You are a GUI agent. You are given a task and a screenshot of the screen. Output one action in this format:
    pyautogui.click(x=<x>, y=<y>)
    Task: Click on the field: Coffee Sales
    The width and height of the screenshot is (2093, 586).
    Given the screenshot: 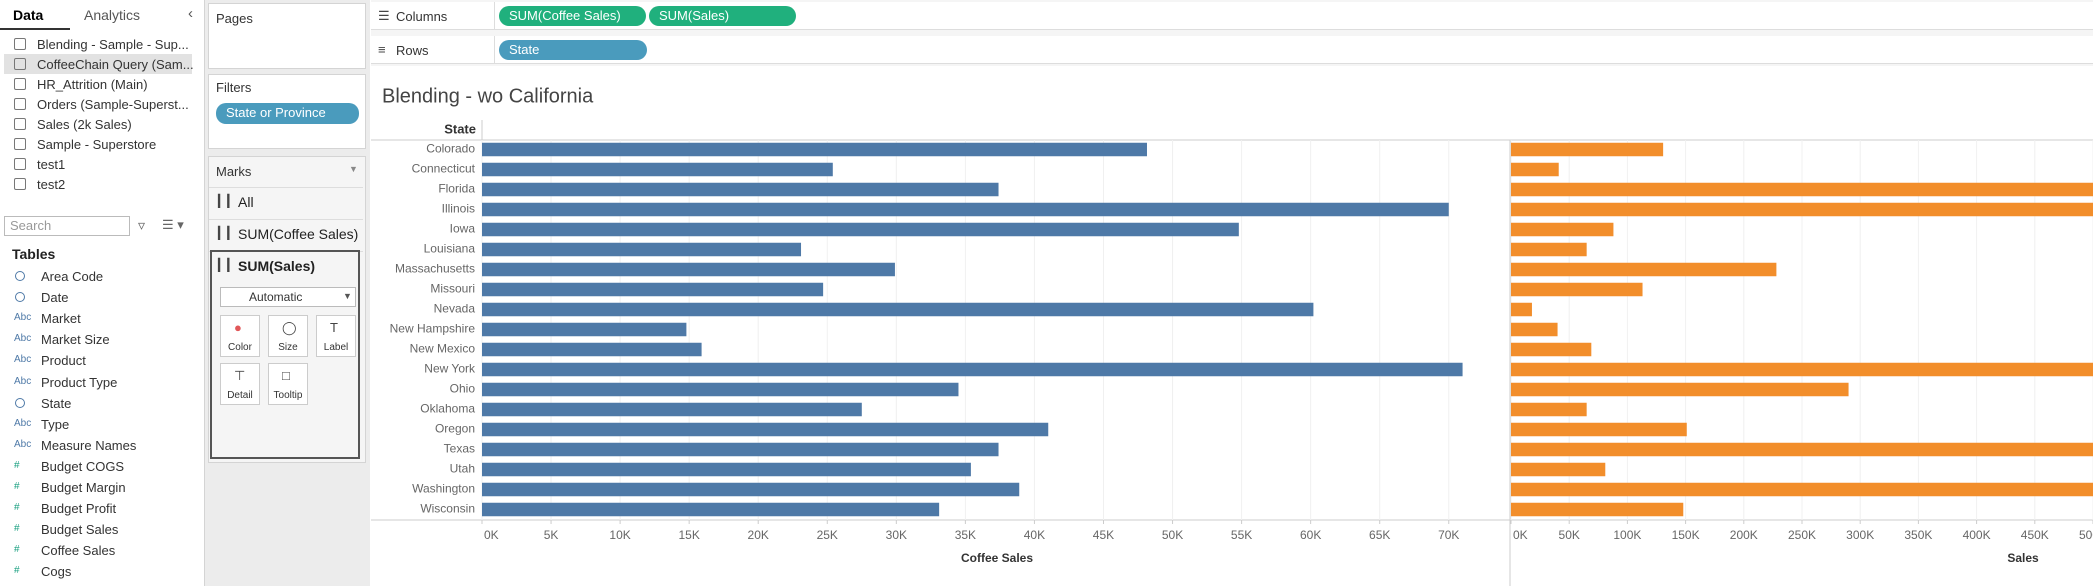 What is the action you would take?
    pyautogui.click(x=78, y=551)
    